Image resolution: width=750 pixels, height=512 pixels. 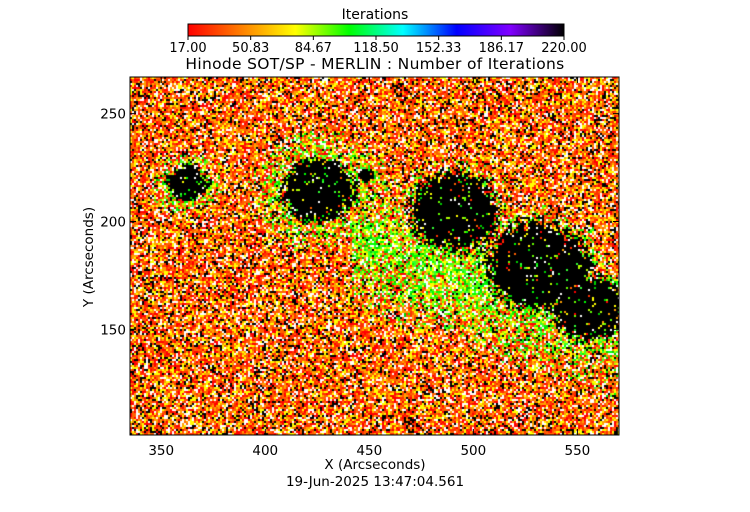 What do you see at coordinates (113, 222) in the screenshot?
I see `y-tick-label: 200` at bounding box center [113, 222].